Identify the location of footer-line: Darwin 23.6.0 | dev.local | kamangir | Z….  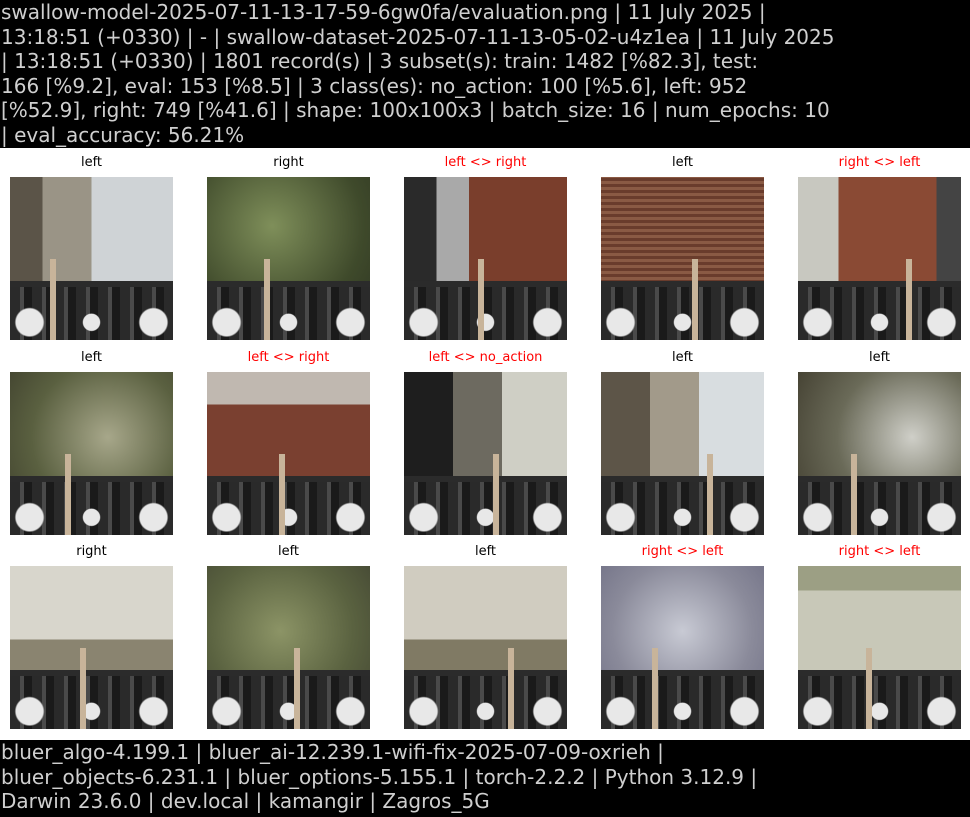
(245, 801).